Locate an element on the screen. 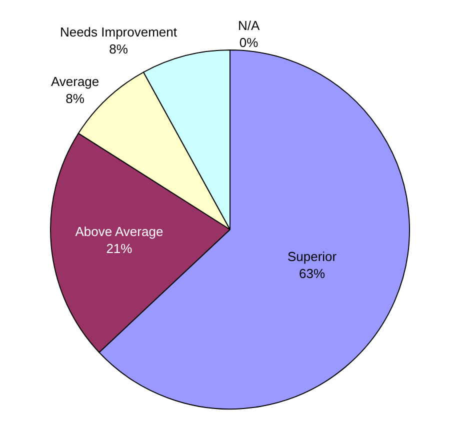 This screenshot has width=460, height=439. slice-label: Needs Improvement is located at coordinates (119, 32).